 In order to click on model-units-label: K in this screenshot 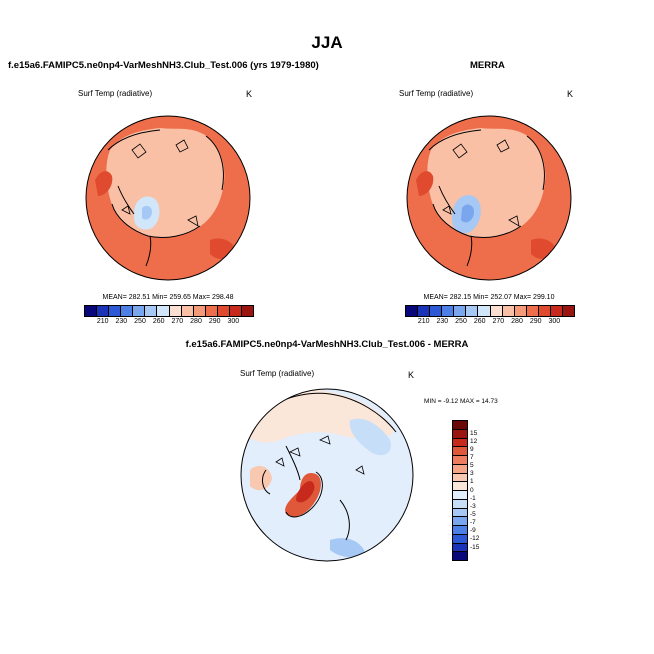, I will do `click(249, 94)`.